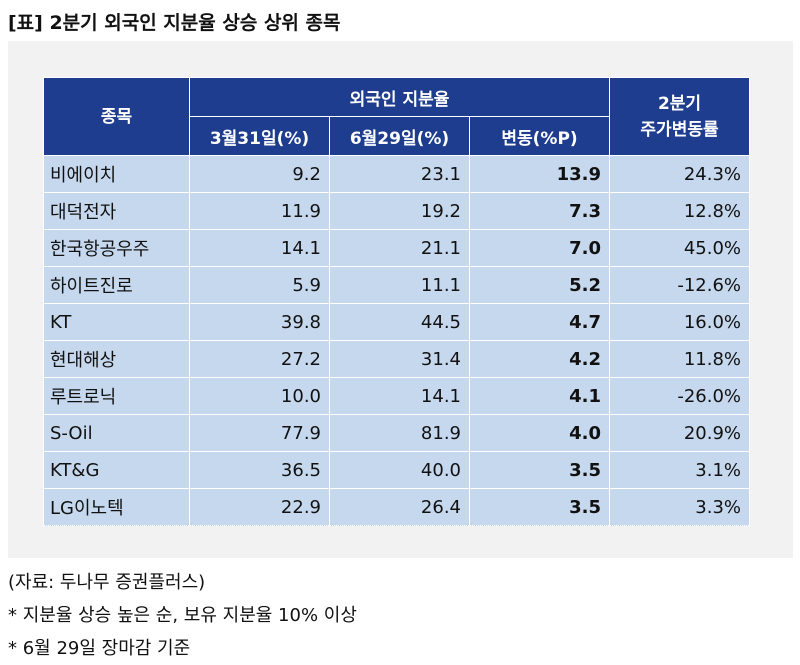  What do you see at coordinates (116, 359) in the screenshot?
I see `stock-name: 현대해상` at bounding box center [116, 359].